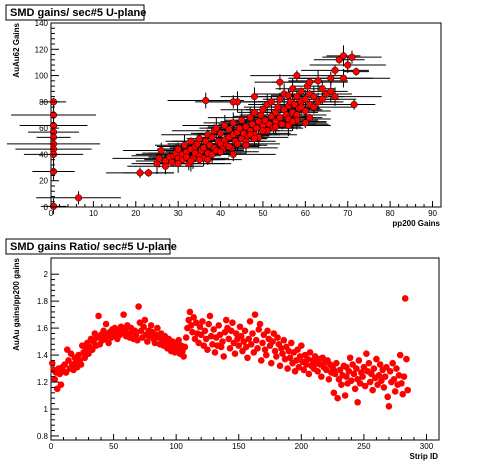  What do you see at coordinates (16, 49) in the screenshot?
I see `y-axis-label: AuAu62 Gains` at bounding box center [16, 49].